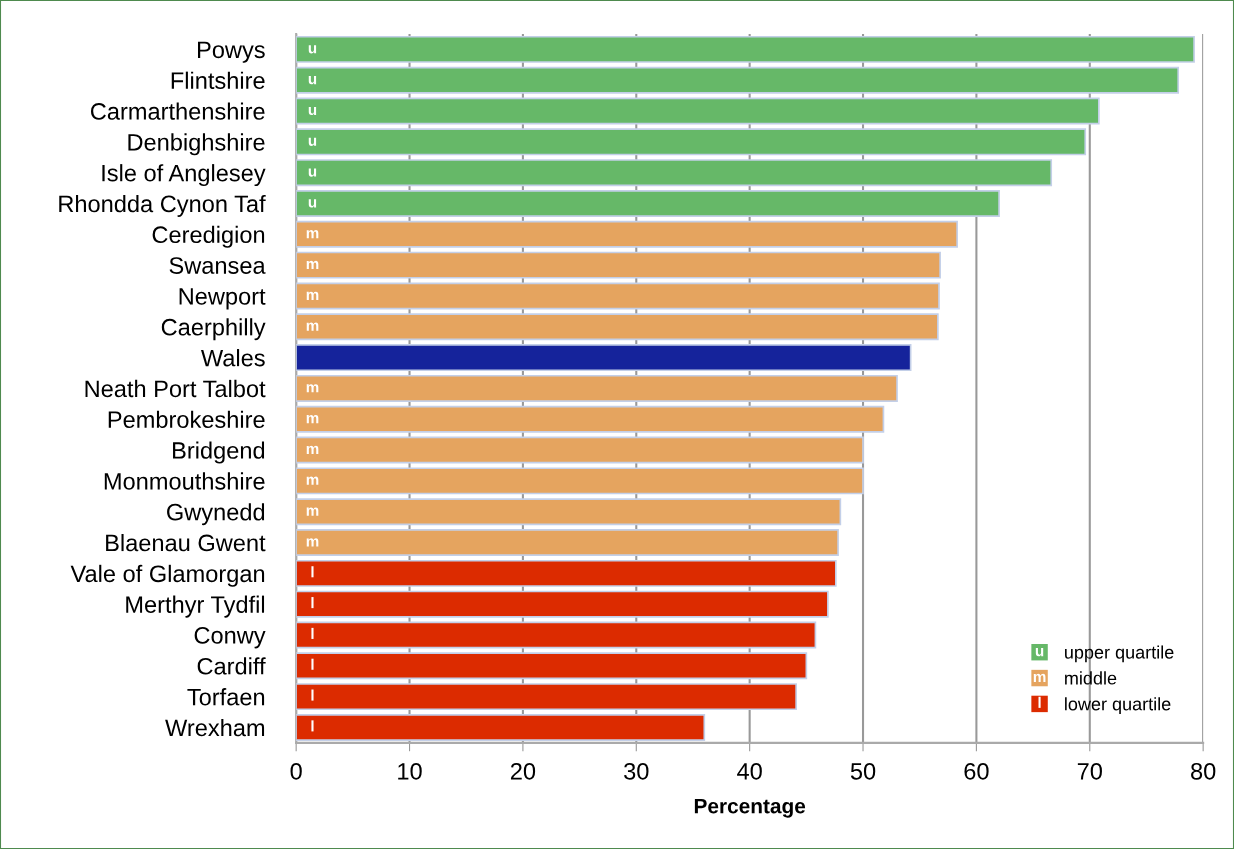 This screenshot has width=1234, height=849. I want to click on y-tick-label: Vale of Glamorgan, so click(167, 575).